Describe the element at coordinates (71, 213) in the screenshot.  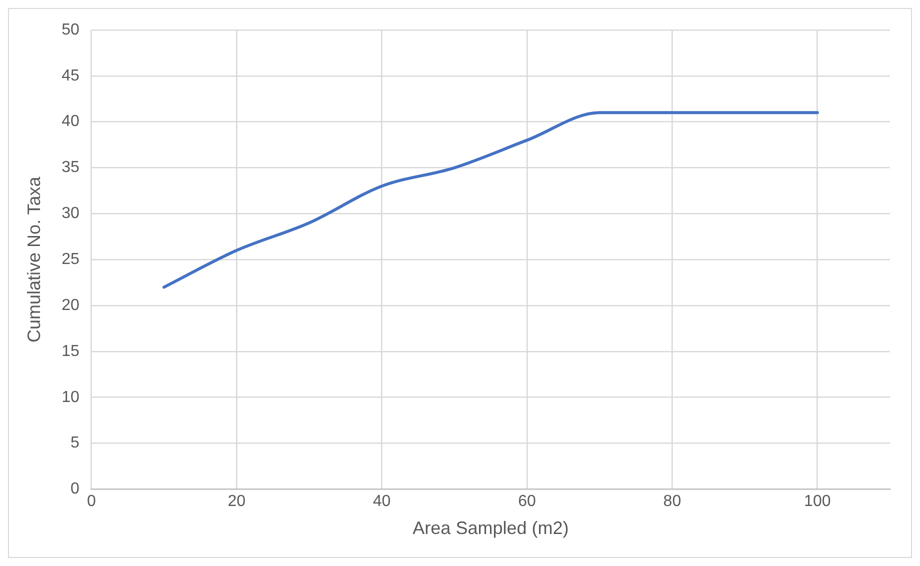
I see `y-tick-label: 30` at that location.